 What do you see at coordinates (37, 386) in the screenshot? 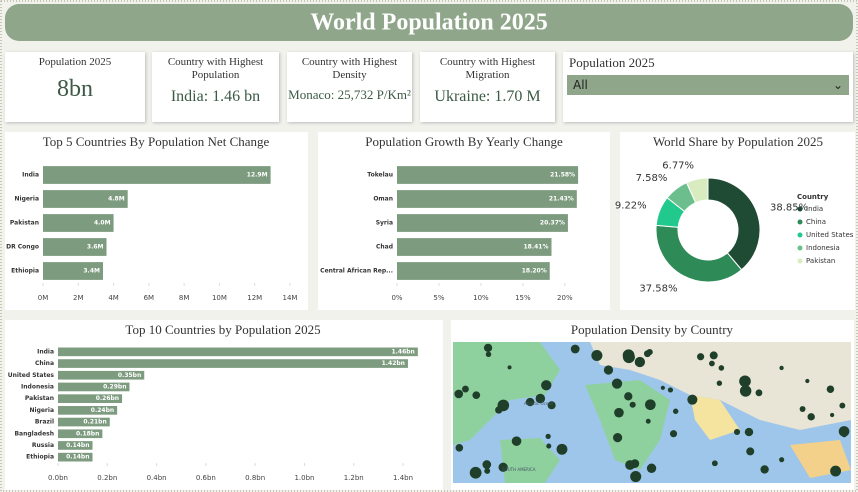
I see `y-tick-label: Indonesia` at bounding box center [37, 386].